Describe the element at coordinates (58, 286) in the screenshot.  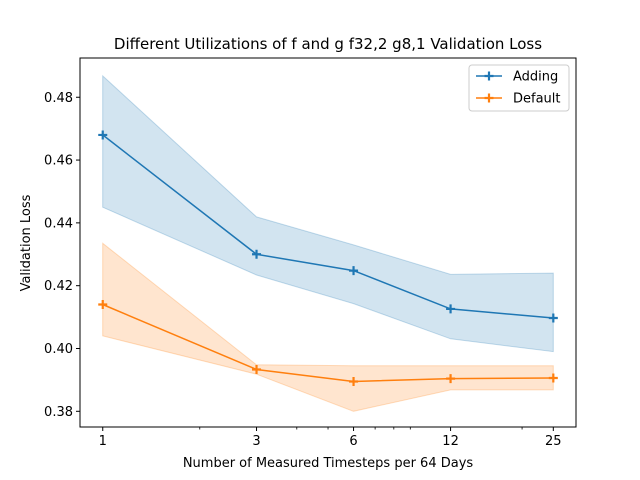
I see `y-tick-label: 0.42` at that location.